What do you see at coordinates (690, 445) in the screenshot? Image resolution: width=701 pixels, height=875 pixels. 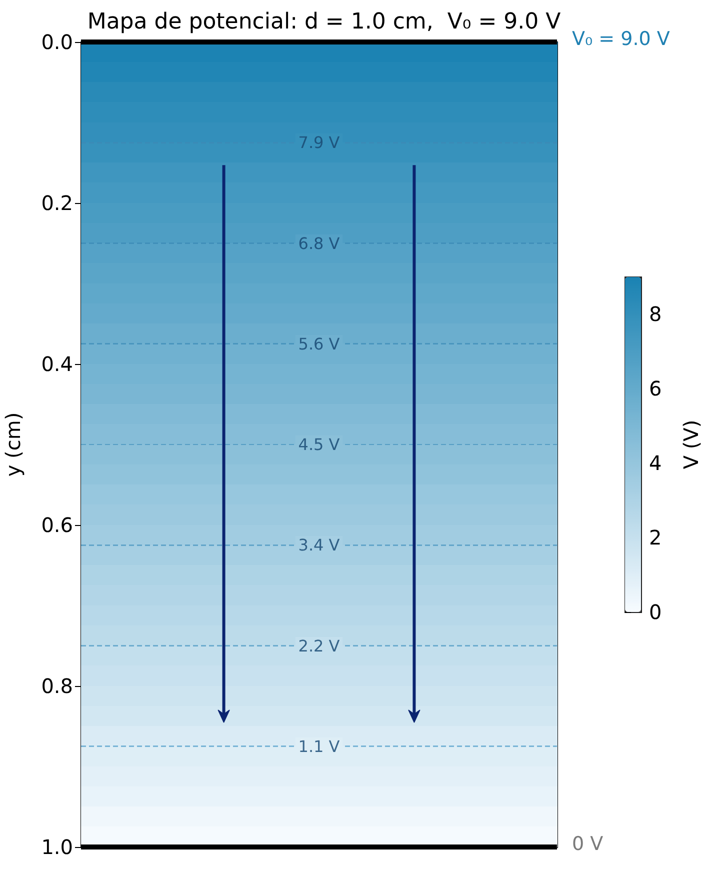 I see `color-bar-title: V (V)` at bounding box center [690, 445].